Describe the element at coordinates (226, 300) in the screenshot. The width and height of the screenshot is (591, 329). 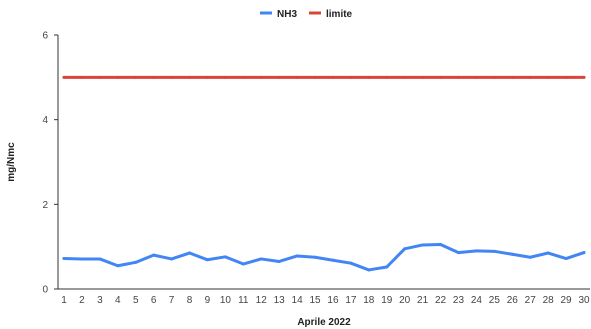
I see `x-tick-label: 10` at that location.